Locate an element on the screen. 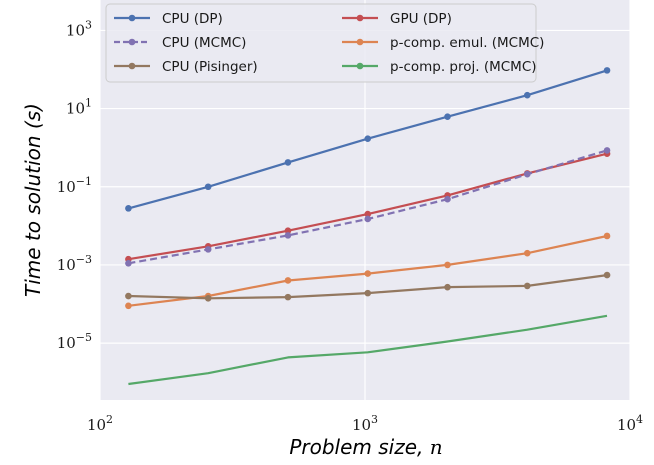 This screenshot has height=465, width=654. legend-box is located at coordinates (321, 43).